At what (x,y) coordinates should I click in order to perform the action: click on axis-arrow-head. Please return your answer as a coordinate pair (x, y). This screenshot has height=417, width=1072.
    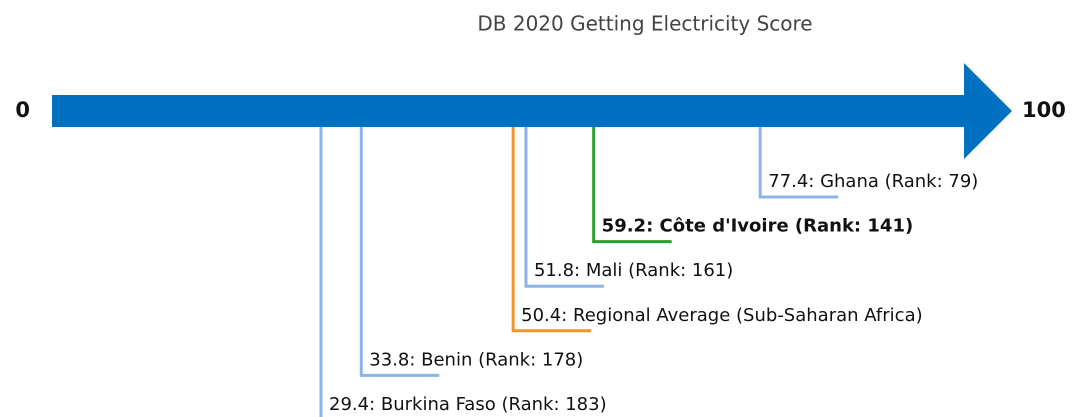
    Looking at the image, I should click on (988, 111).